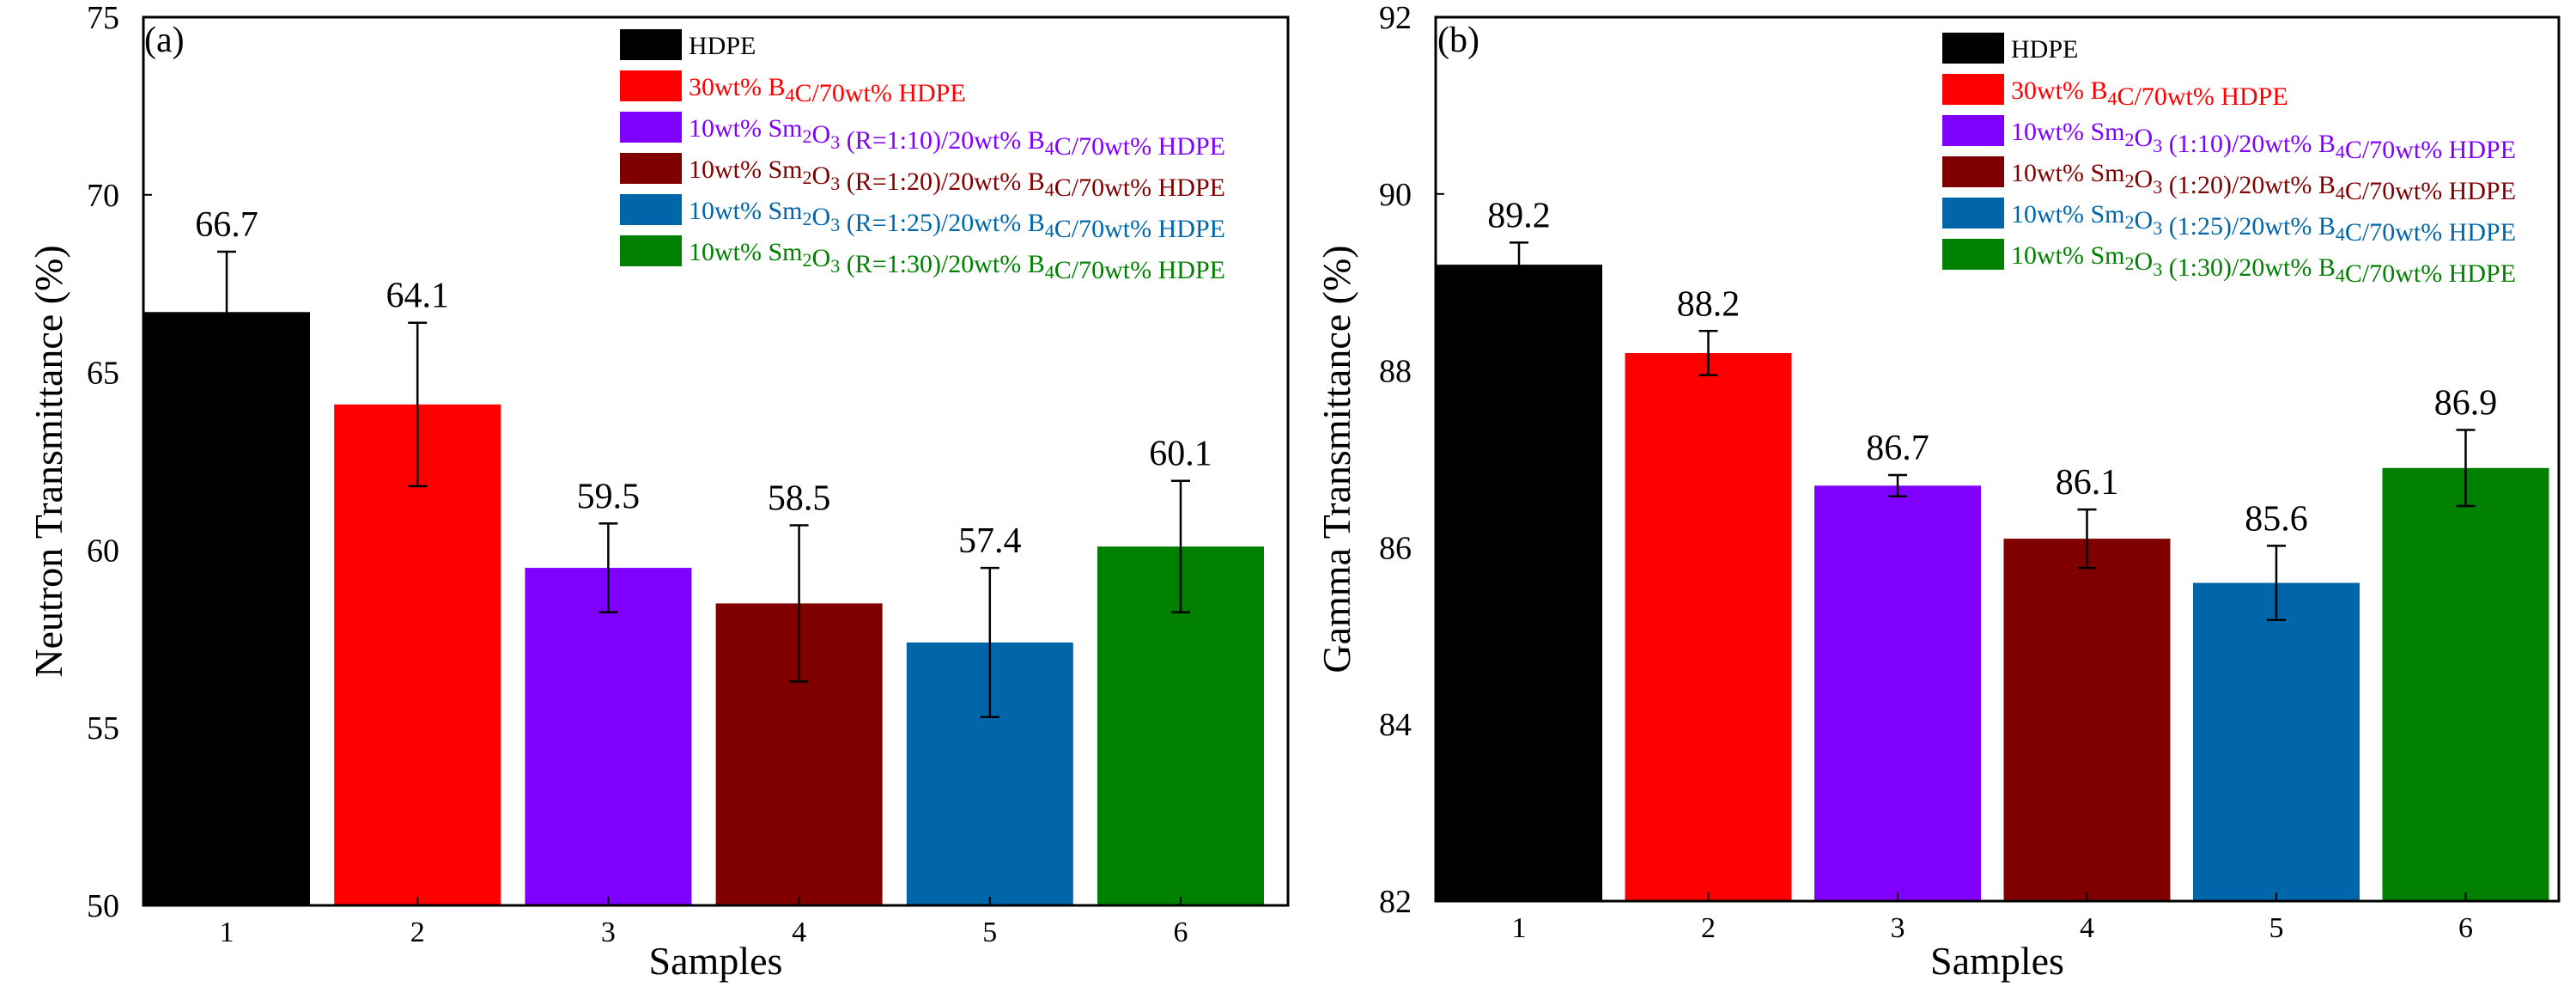  I want to click on legend-item: 10wt% Sm2O3 (1:30)/20wt% B4C/70wt% HDPE, so click(2229, 263).